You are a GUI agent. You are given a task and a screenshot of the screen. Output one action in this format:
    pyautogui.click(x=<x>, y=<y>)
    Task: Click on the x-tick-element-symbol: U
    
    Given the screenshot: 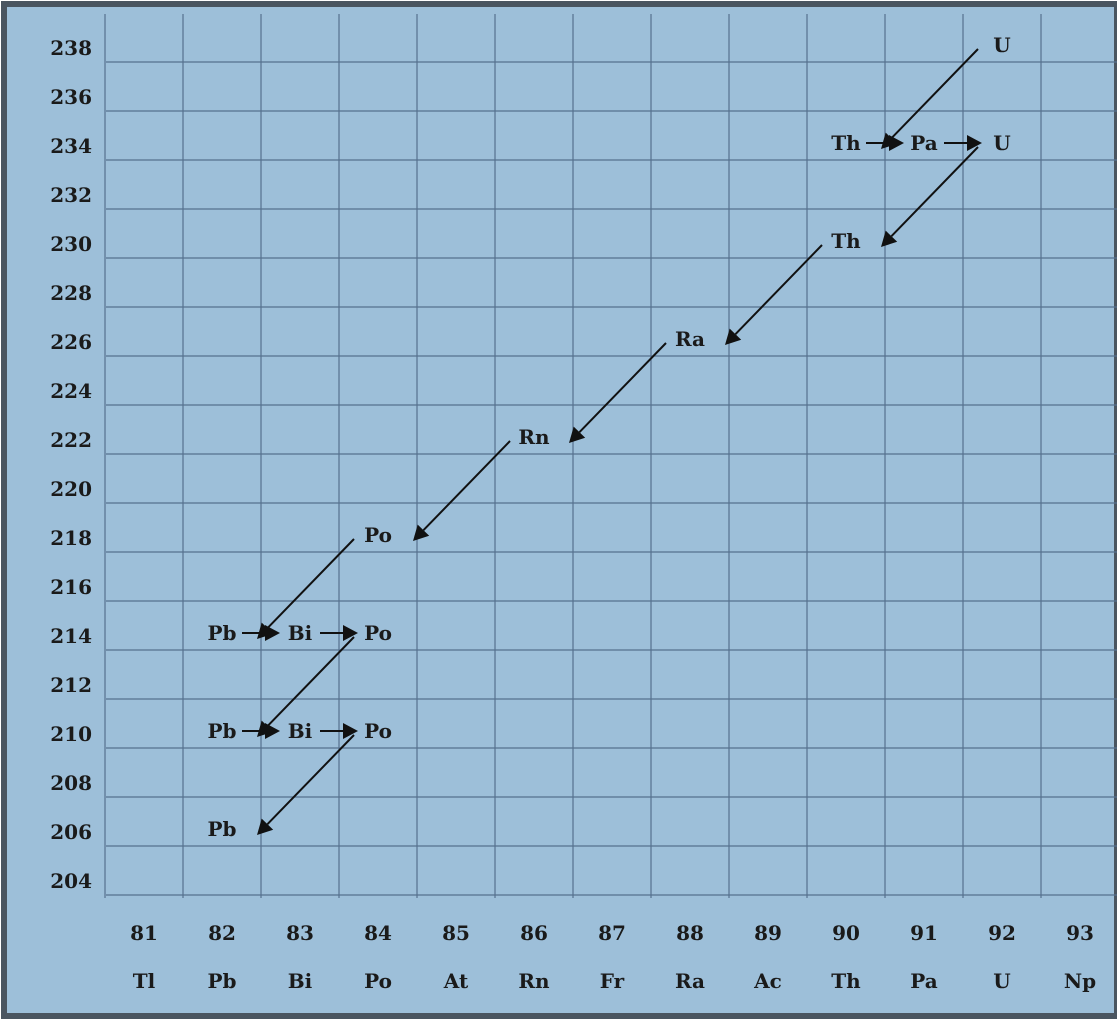 What is the action you would take?
    pyautogui.click(x=1001, y=981)
    